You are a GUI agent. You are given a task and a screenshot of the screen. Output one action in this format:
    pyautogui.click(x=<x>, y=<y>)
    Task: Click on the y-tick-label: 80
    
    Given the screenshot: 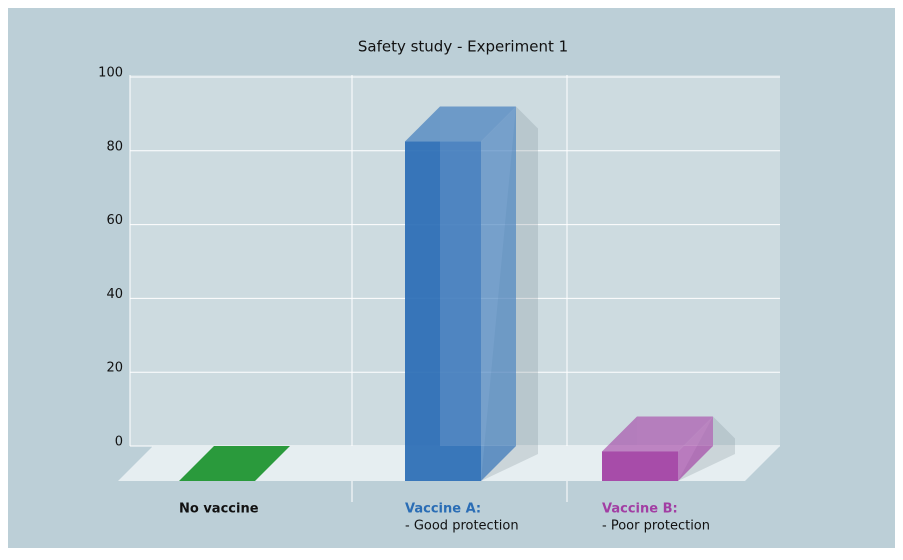 What is the action you would take?
    pyautogui.click(x=114, y=146)
    